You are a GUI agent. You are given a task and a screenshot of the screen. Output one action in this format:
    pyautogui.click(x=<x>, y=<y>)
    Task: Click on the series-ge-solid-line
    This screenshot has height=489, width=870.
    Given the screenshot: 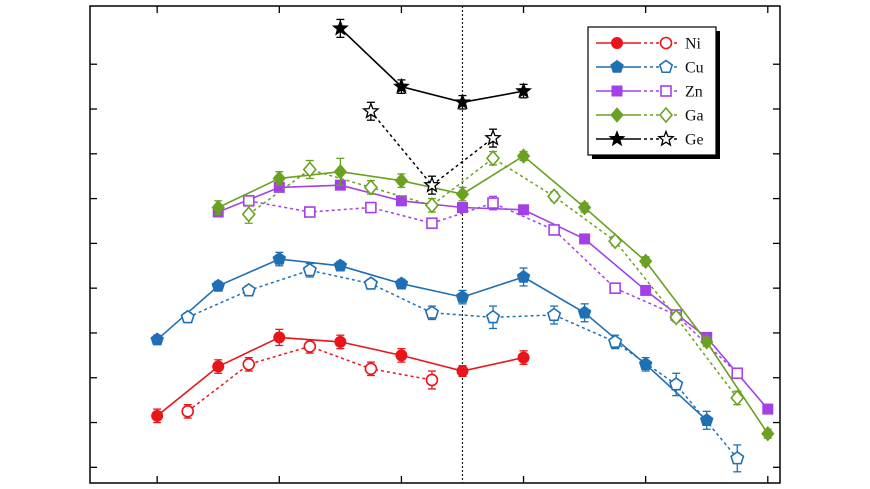 What is the action you would take?
    pyautogui.click(x=431, y=65)
    